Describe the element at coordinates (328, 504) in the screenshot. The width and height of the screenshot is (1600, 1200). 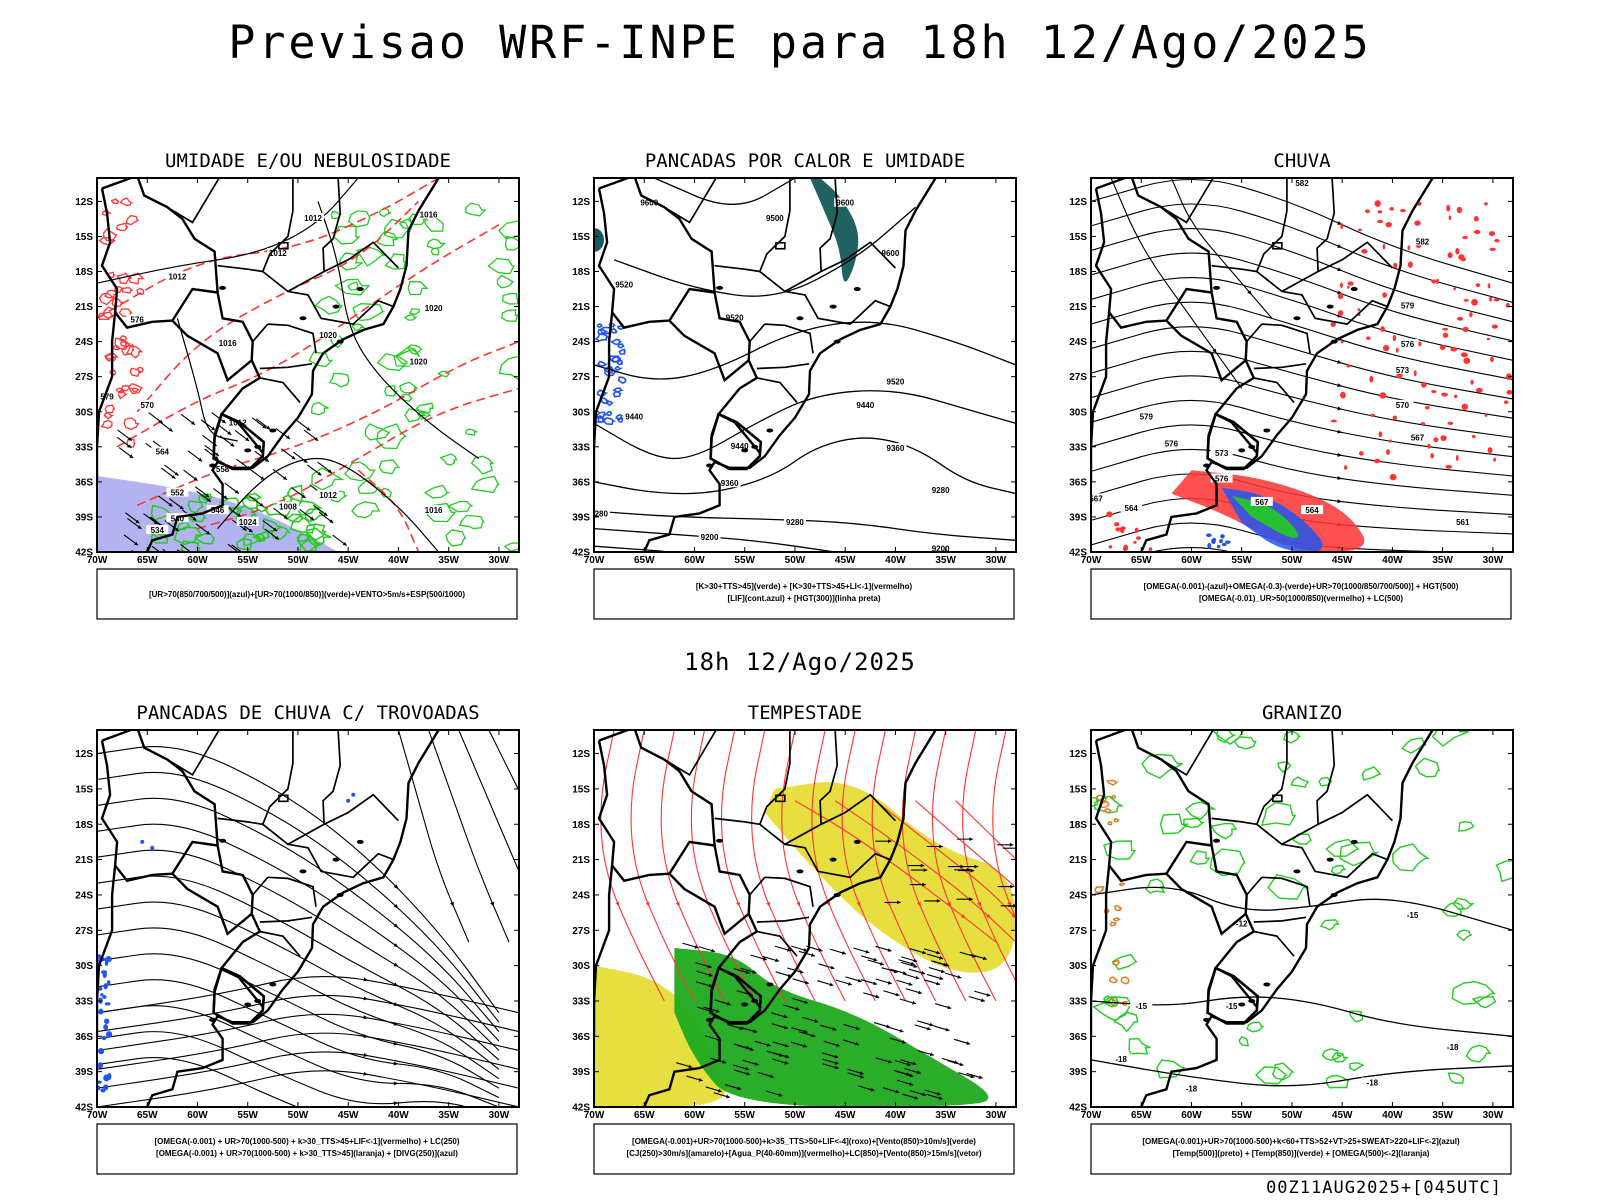
I see `isobar` at that location.